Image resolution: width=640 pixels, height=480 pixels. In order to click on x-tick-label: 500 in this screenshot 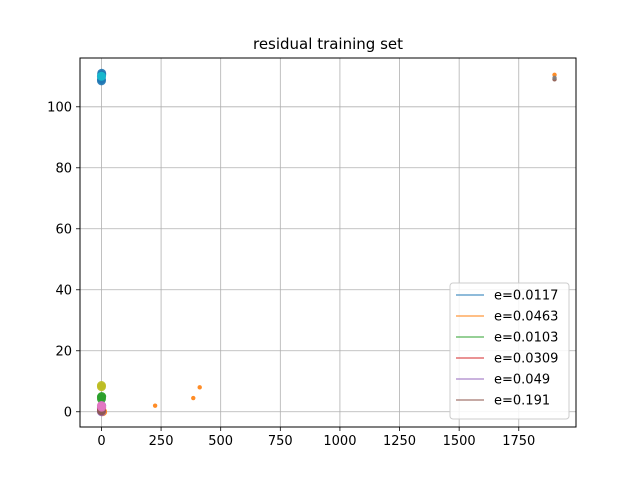, I will do `click(220, 441)`.